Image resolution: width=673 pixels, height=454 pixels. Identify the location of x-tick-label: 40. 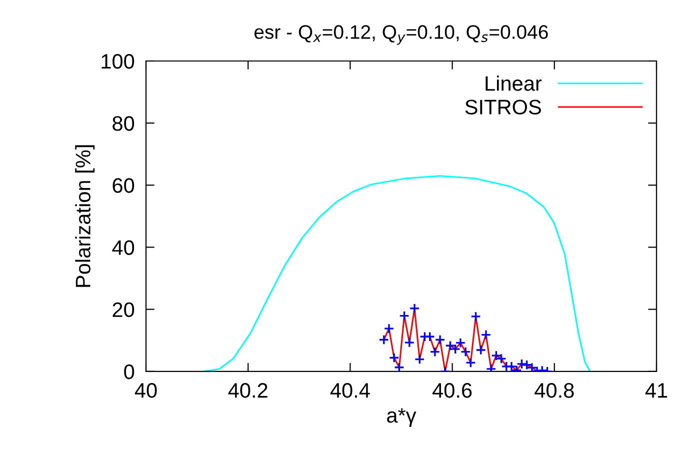
(145, 390).